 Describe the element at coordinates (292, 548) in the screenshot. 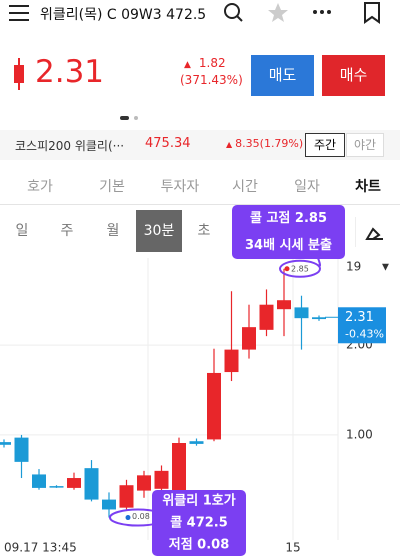

I see `x-tick-label: 15` at that location.